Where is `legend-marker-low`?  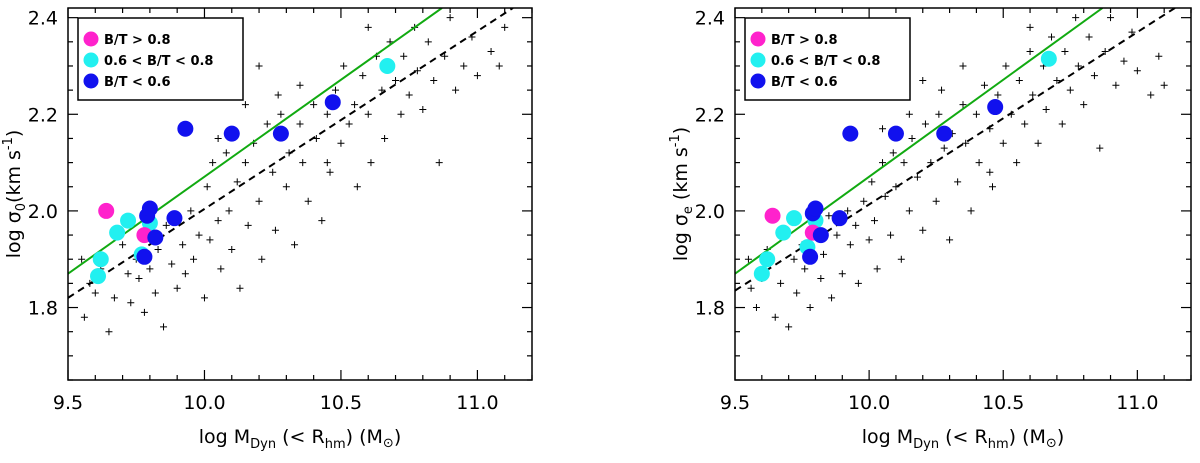 legend-marker-low is located at coordinates (758, 81).